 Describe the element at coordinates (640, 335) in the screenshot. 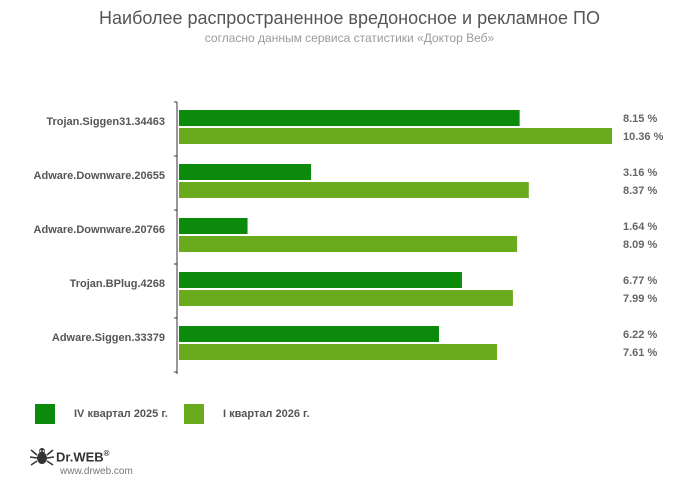

I see `data-label: 6.22 %` at that location.